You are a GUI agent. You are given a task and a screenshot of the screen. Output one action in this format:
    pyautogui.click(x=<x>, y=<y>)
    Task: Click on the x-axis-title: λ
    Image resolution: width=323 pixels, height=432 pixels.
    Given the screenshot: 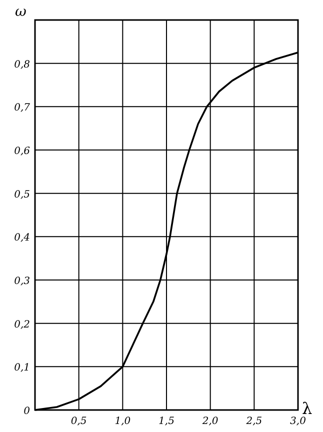 What is the action you would take?
    pyautogui.click(x=307, y=408)
    